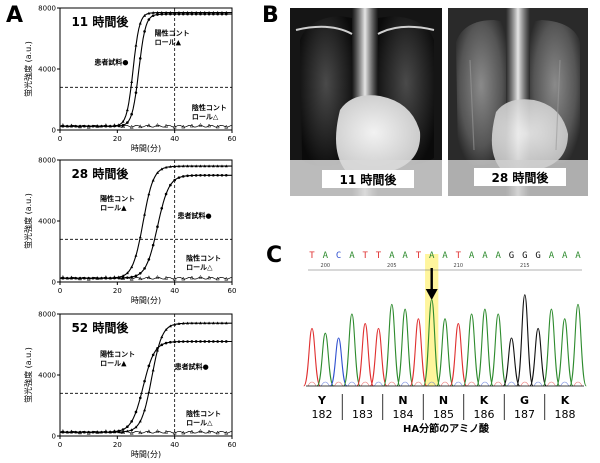  What do you see at coordinates (146, 300) in the screenshot?
I see `x-axis-label: 時間(分)` at bounding box center [146, 300].